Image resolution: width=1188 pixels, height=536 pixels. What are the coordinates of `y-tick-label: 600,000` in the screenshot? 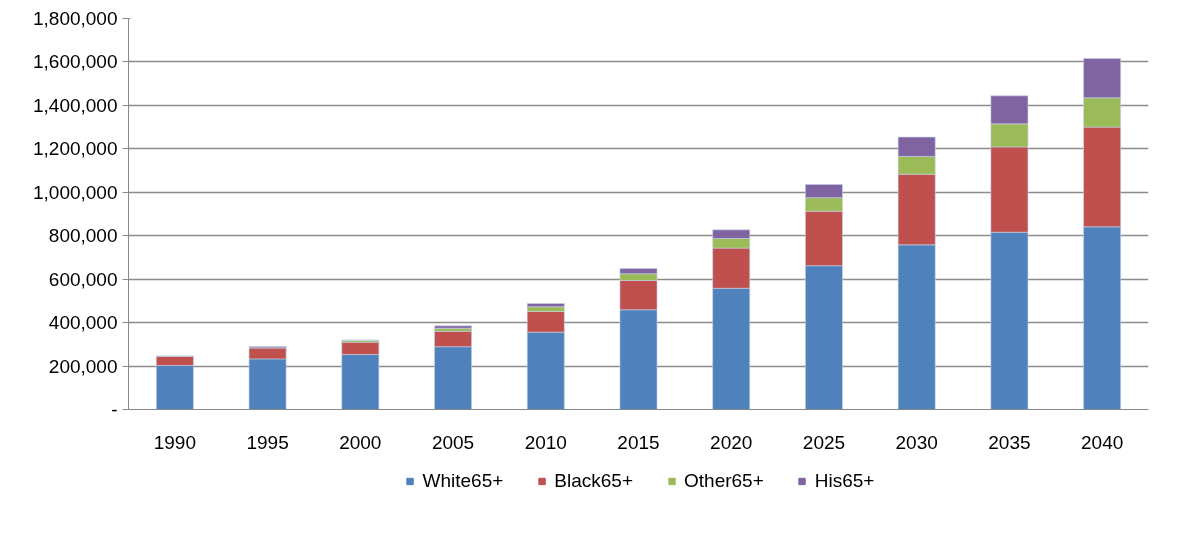 It's located at (83, 279).